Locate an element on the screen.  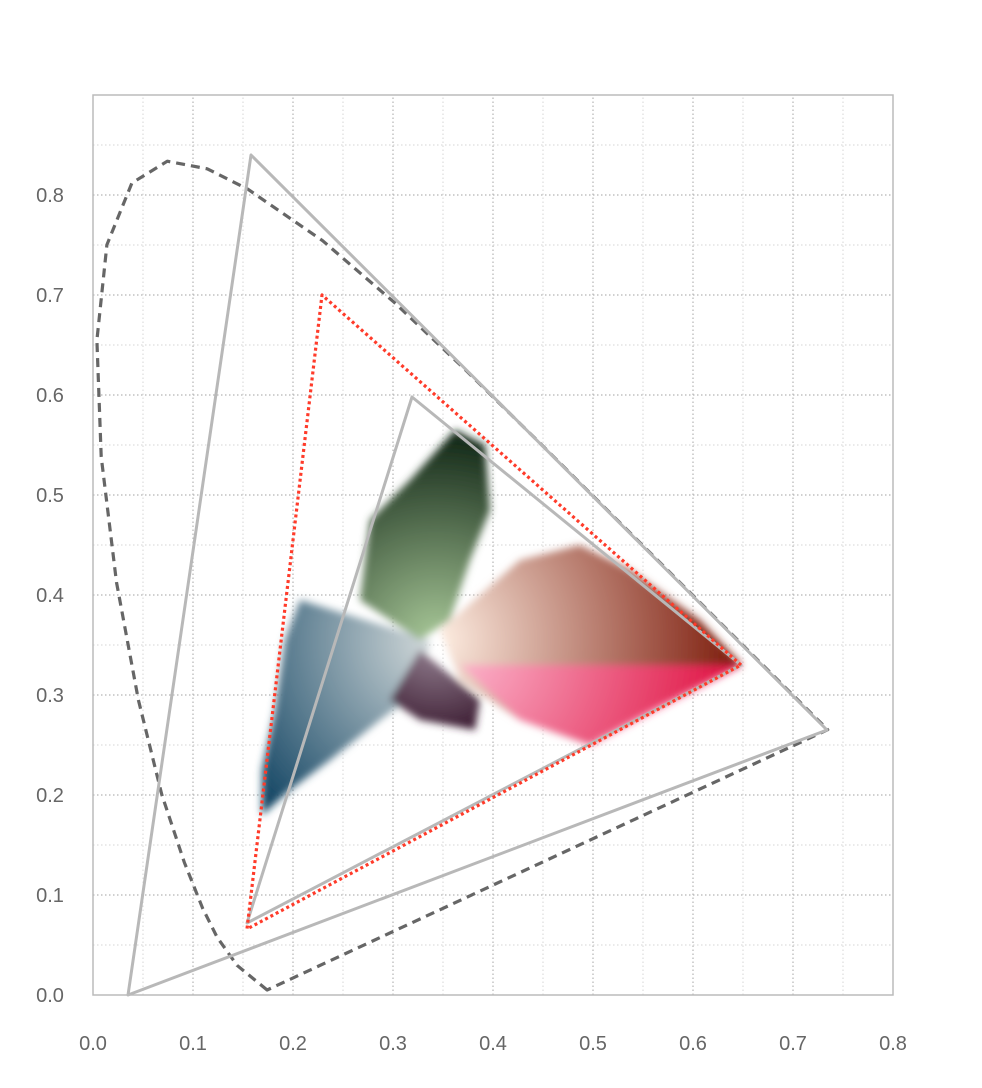
x-tick-label: 0.1 is located at coordinates (193, 1044).